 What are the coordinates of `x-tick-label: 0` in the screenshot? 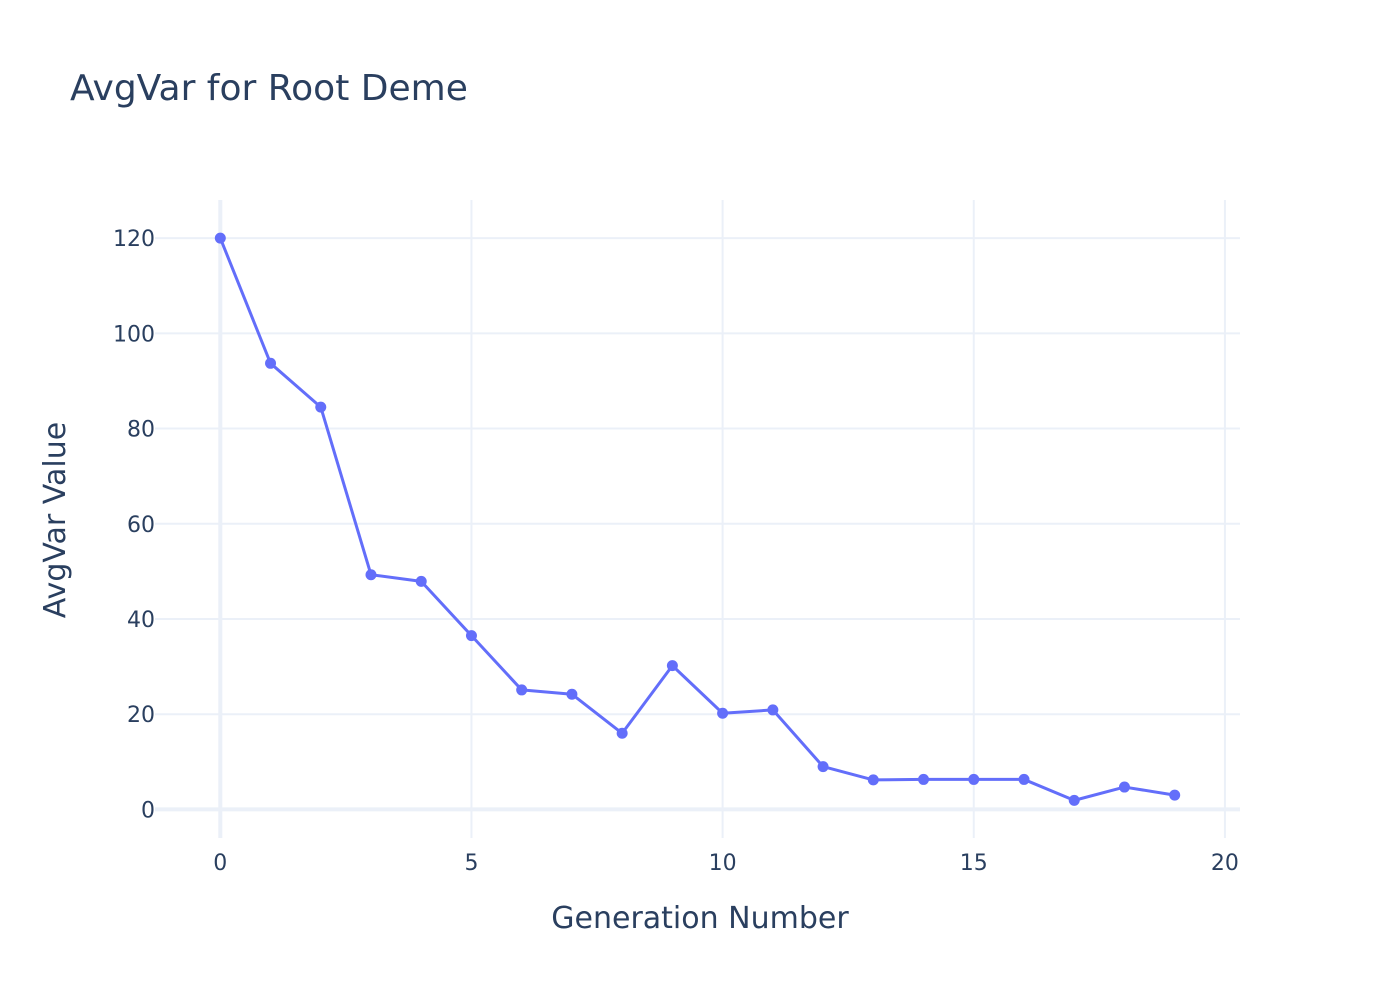 It's located at (220, 863).